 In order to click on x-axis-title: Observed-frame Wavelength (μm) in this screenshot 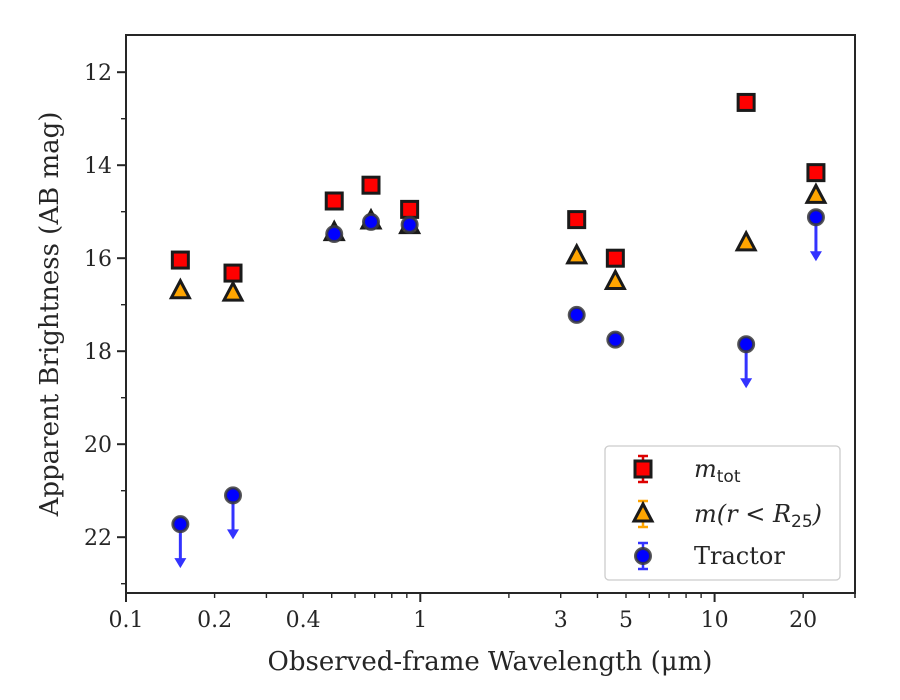, I will do `click(490, 662)`.